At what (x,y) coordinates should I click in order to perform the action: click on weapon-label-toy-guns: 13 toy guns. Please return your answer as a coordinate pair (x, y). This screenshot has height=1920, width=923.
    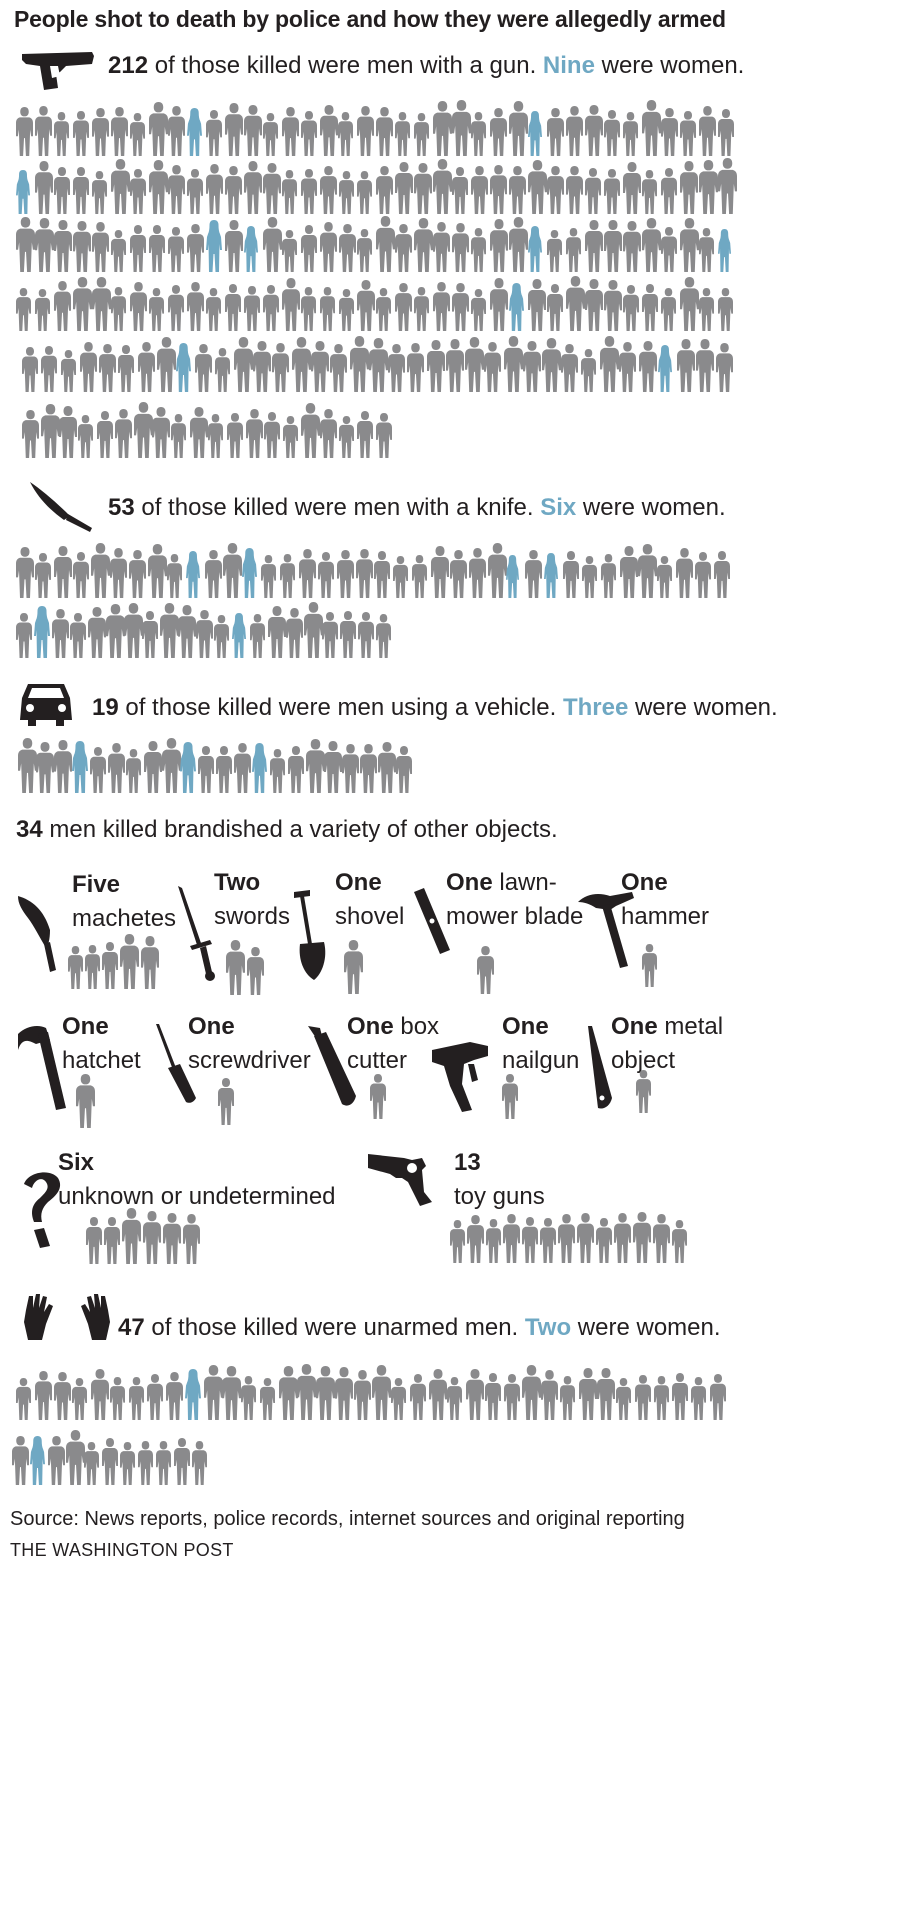
    Looking at the image, I should click on (499, 1179).